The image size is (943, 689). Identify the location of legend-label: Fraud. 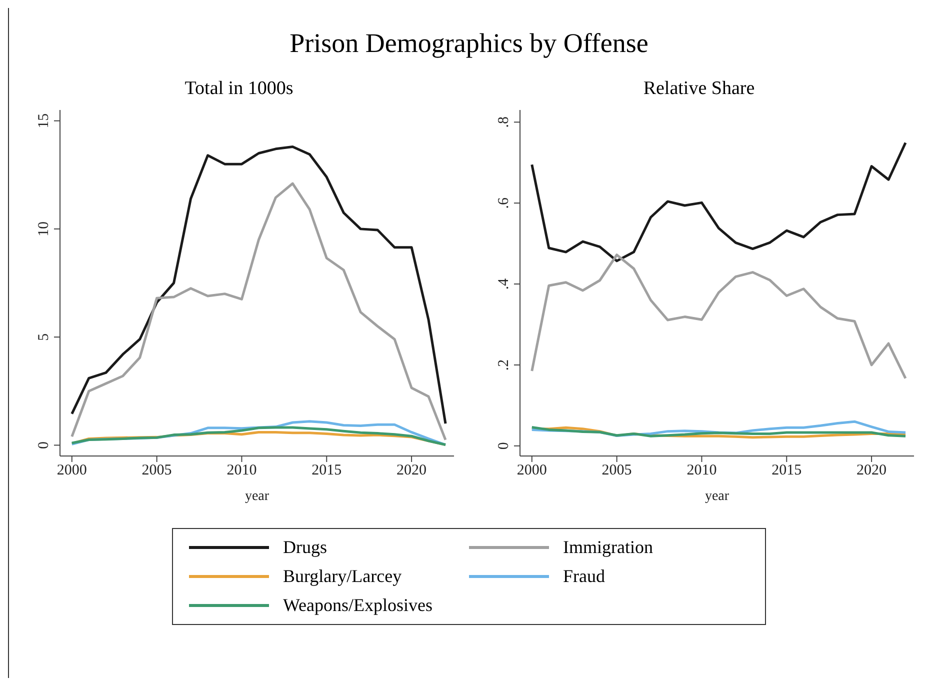
(584, 576).